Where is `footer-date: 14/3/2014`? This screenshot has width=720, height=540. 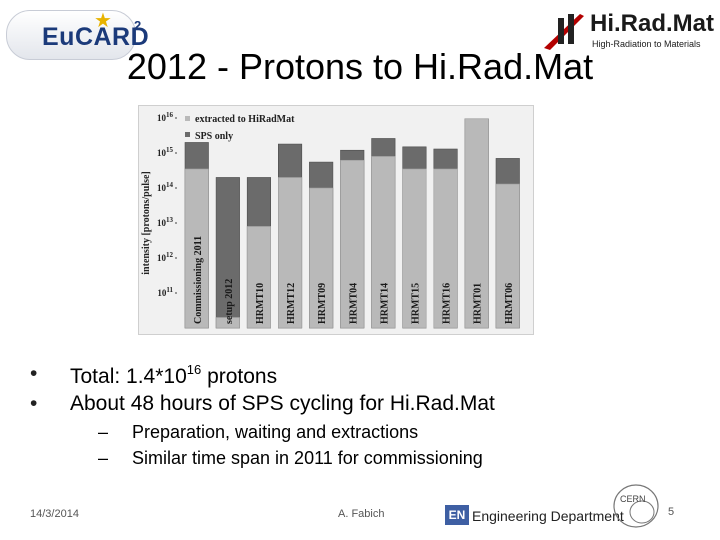 footer-date: 14/3/2014 is located at coordinates (54, 514).